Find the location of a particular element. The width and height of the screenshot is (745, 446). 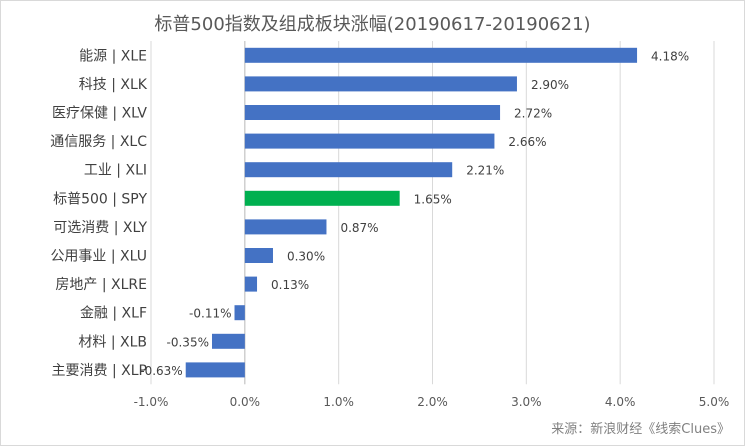

category-label: 科技 | XLK is located at coordinates (113, 85).